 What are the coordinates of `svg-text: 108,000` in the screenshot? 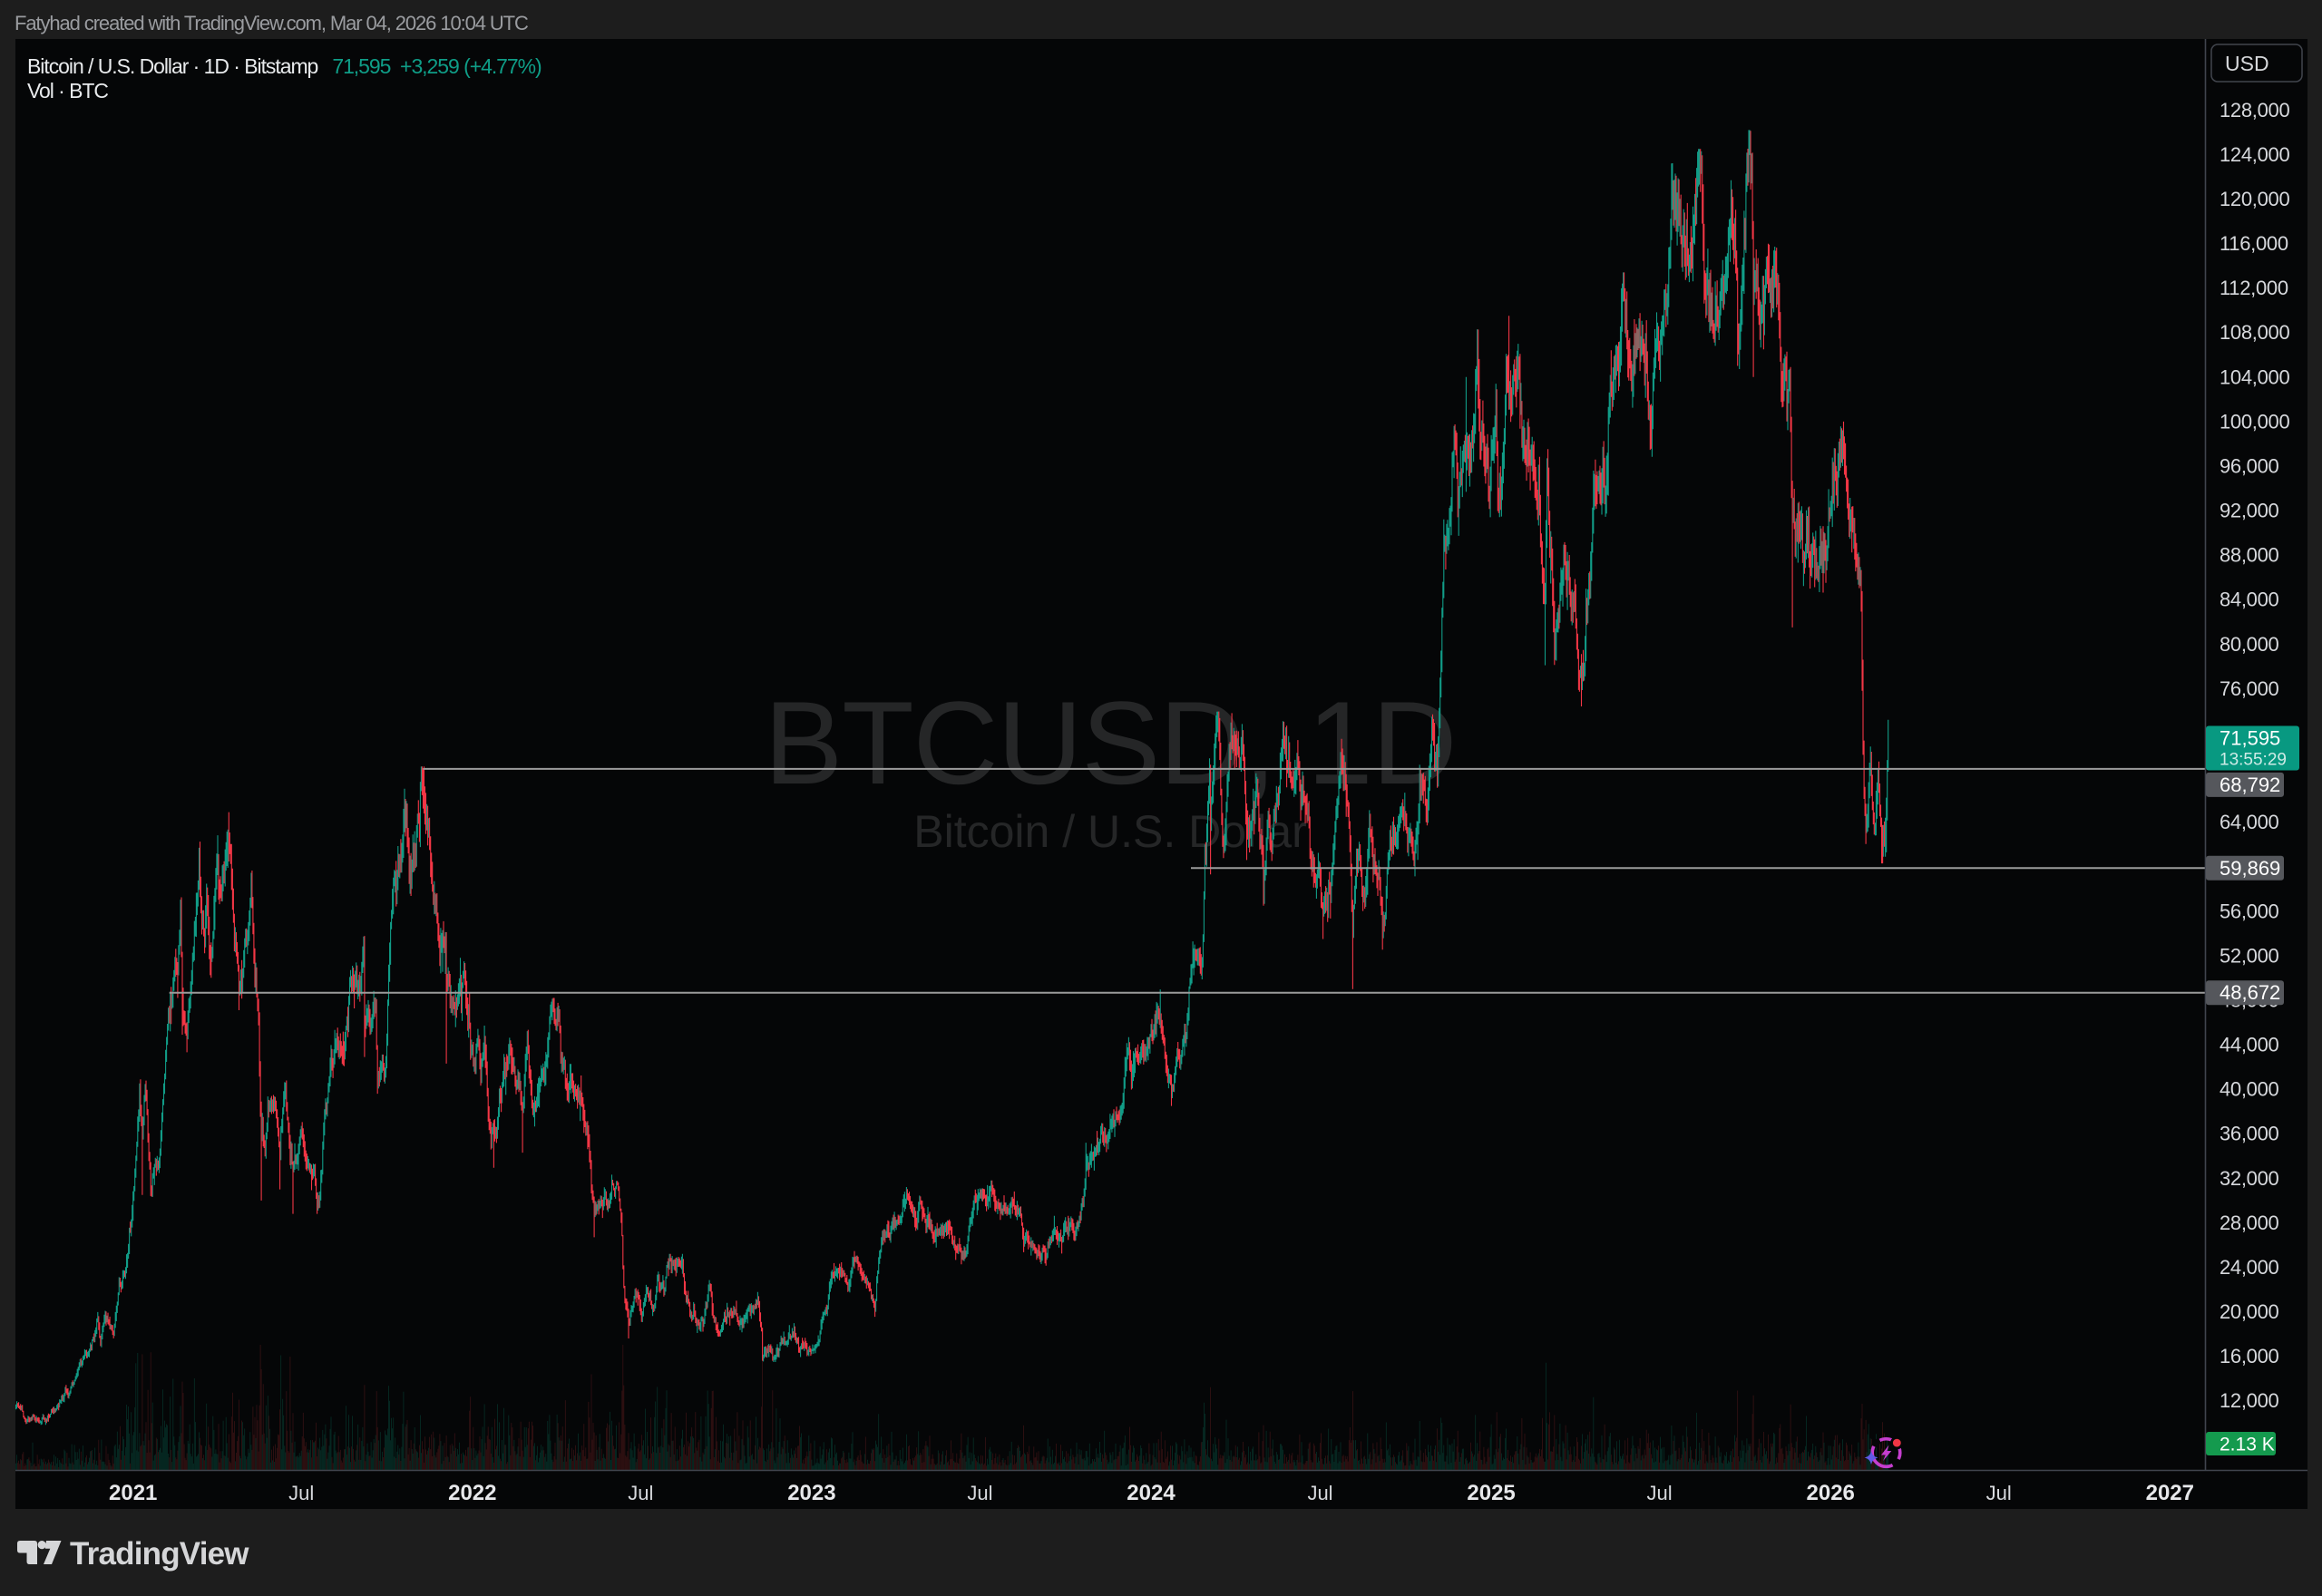 It's located at (2254, 332).